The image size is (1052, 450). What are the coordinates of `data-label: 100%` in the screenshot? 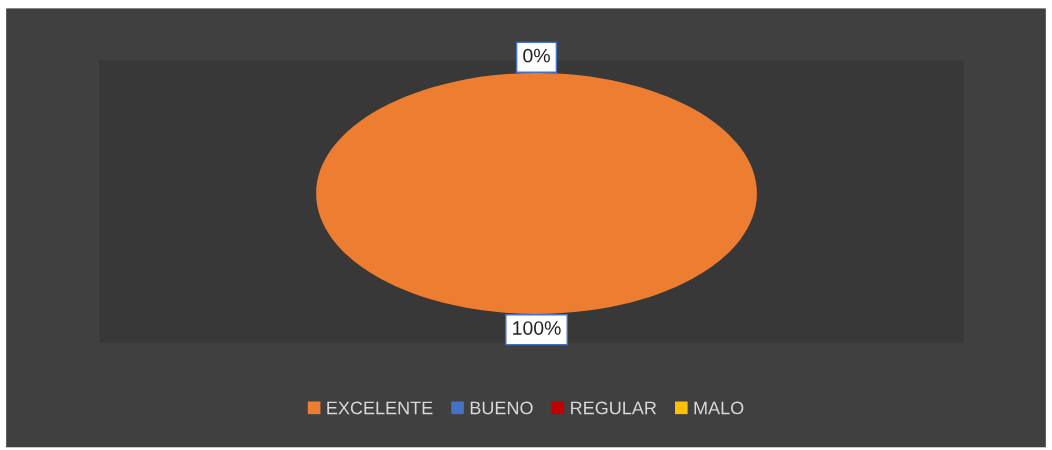 It's located at (537, 328).